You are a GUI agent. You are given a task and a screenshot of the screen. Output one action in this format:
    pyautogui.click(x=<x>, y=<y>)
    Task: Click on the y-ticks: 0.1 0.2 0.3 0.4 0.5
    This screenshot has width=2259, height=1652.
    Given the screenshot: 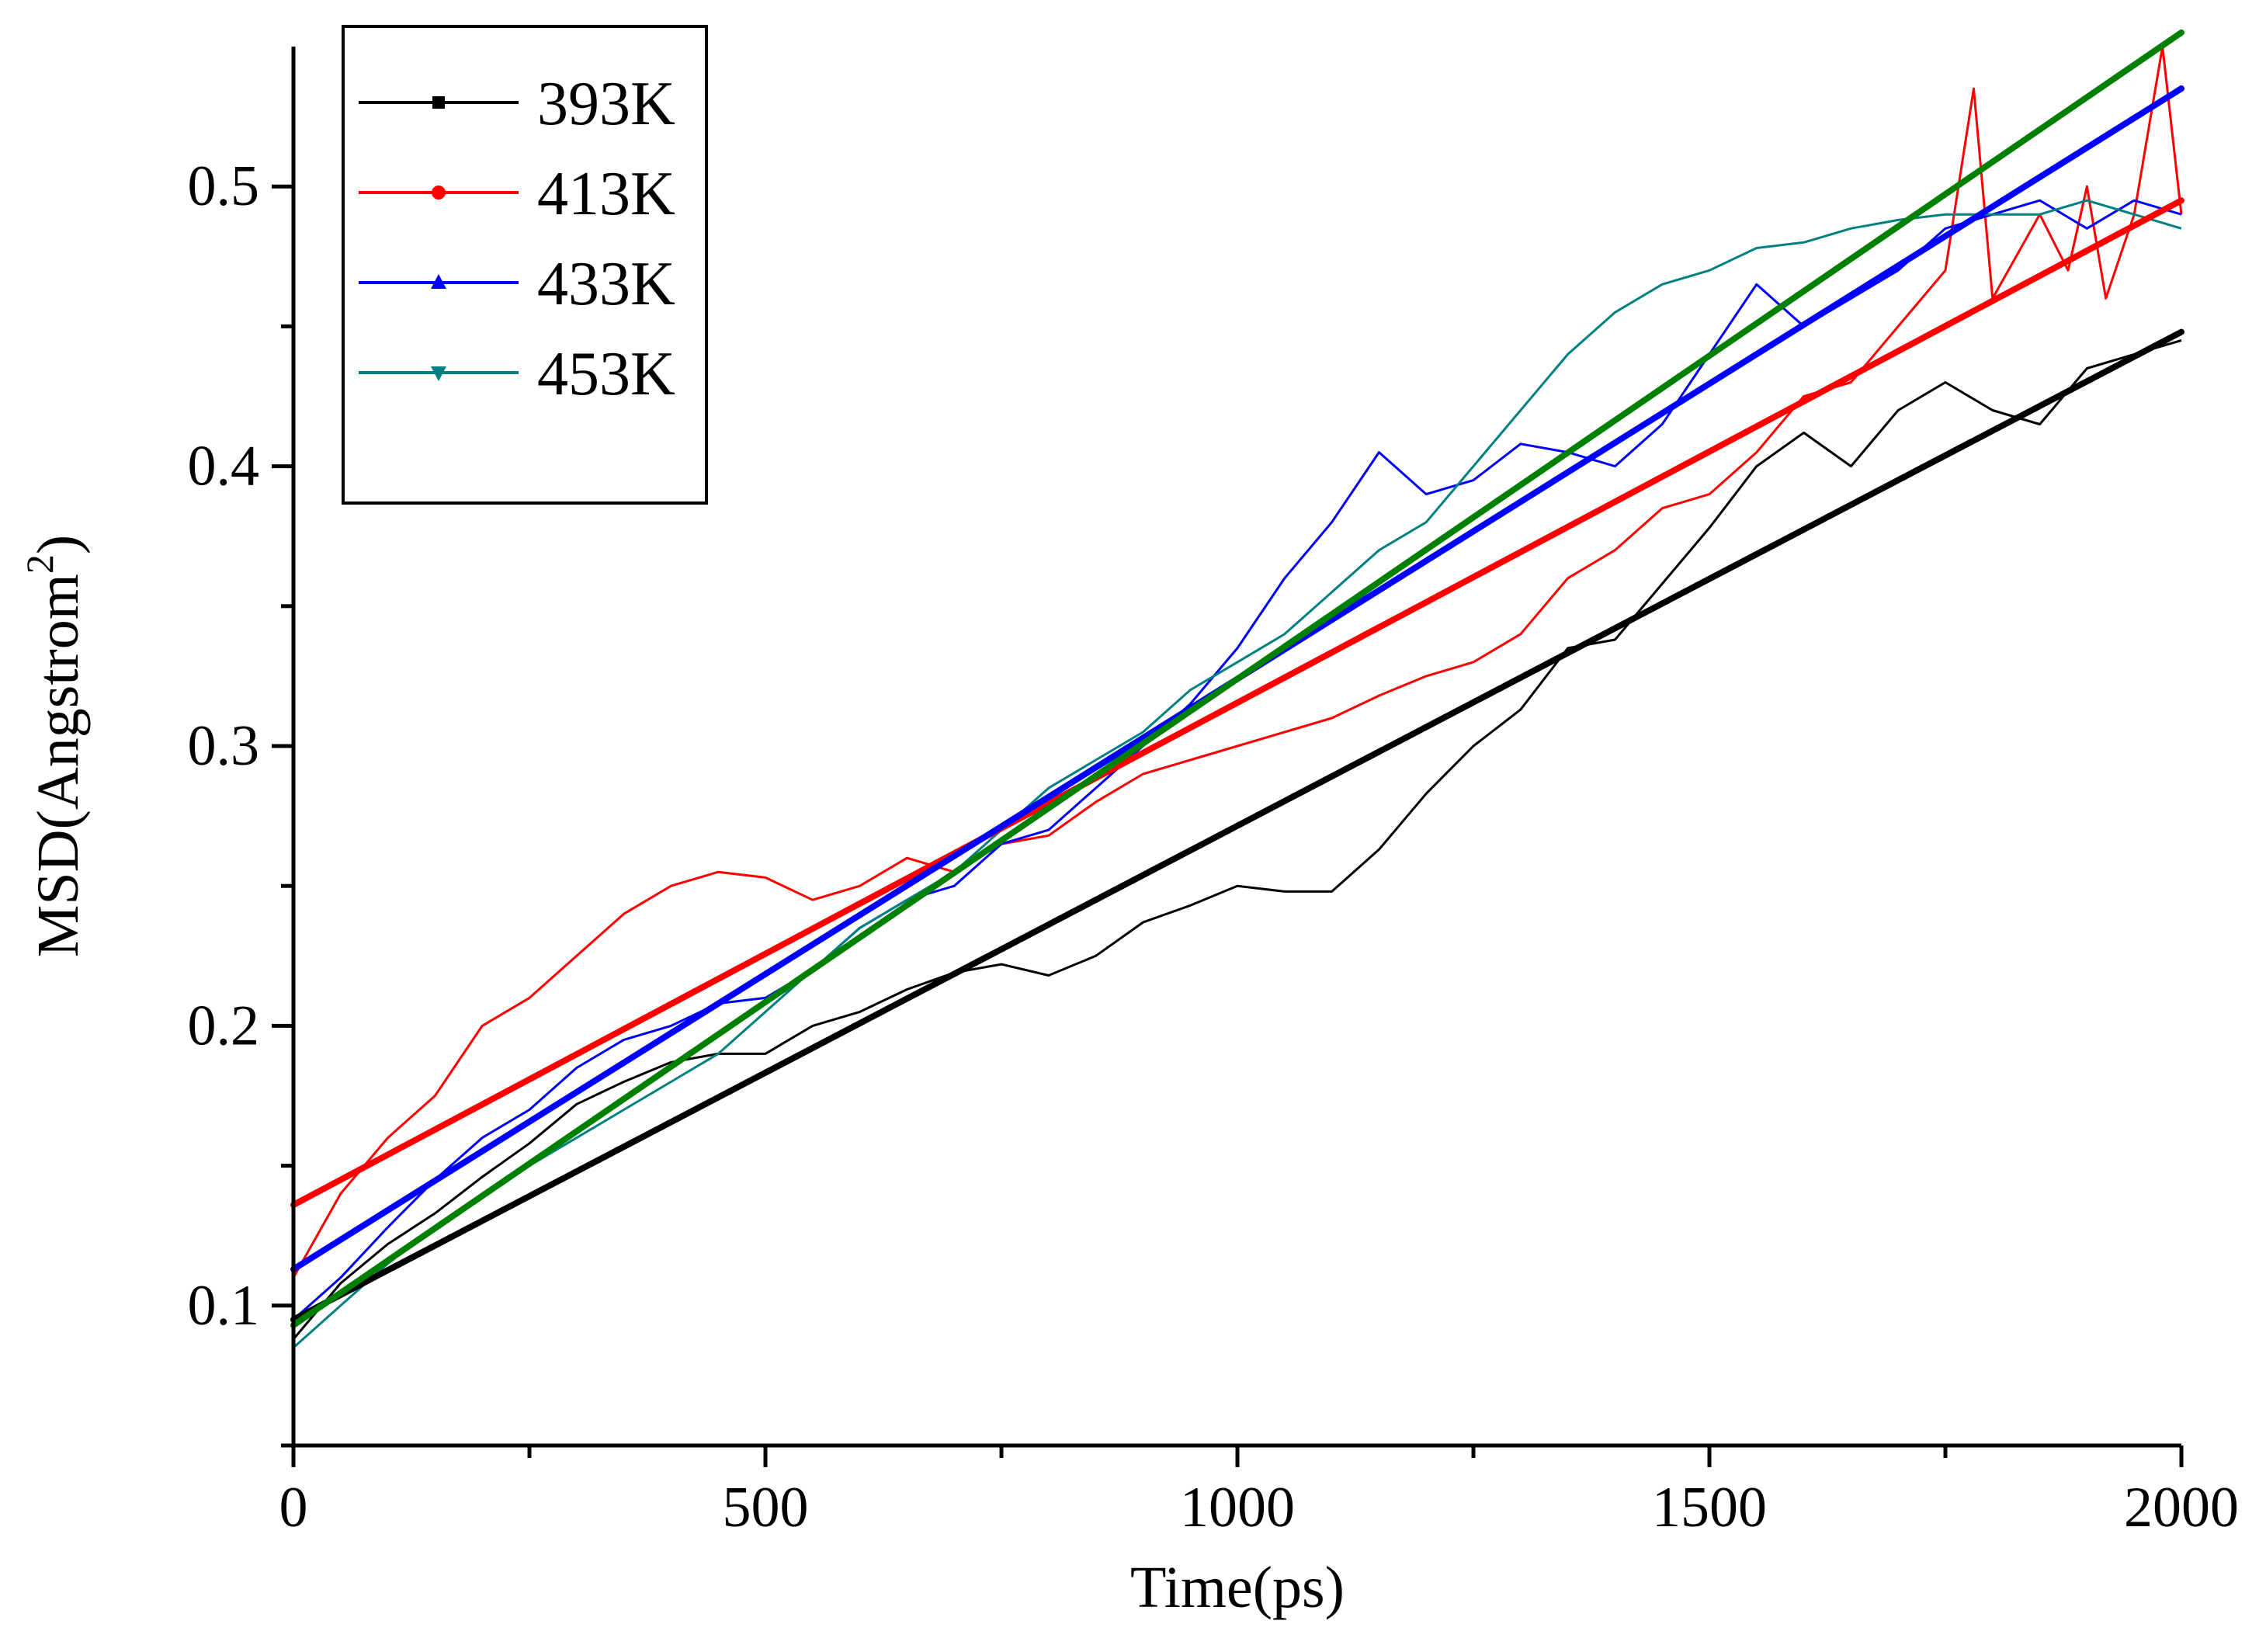 What is the action you would take?
    pyautogui.click(x=240, y=801)
    